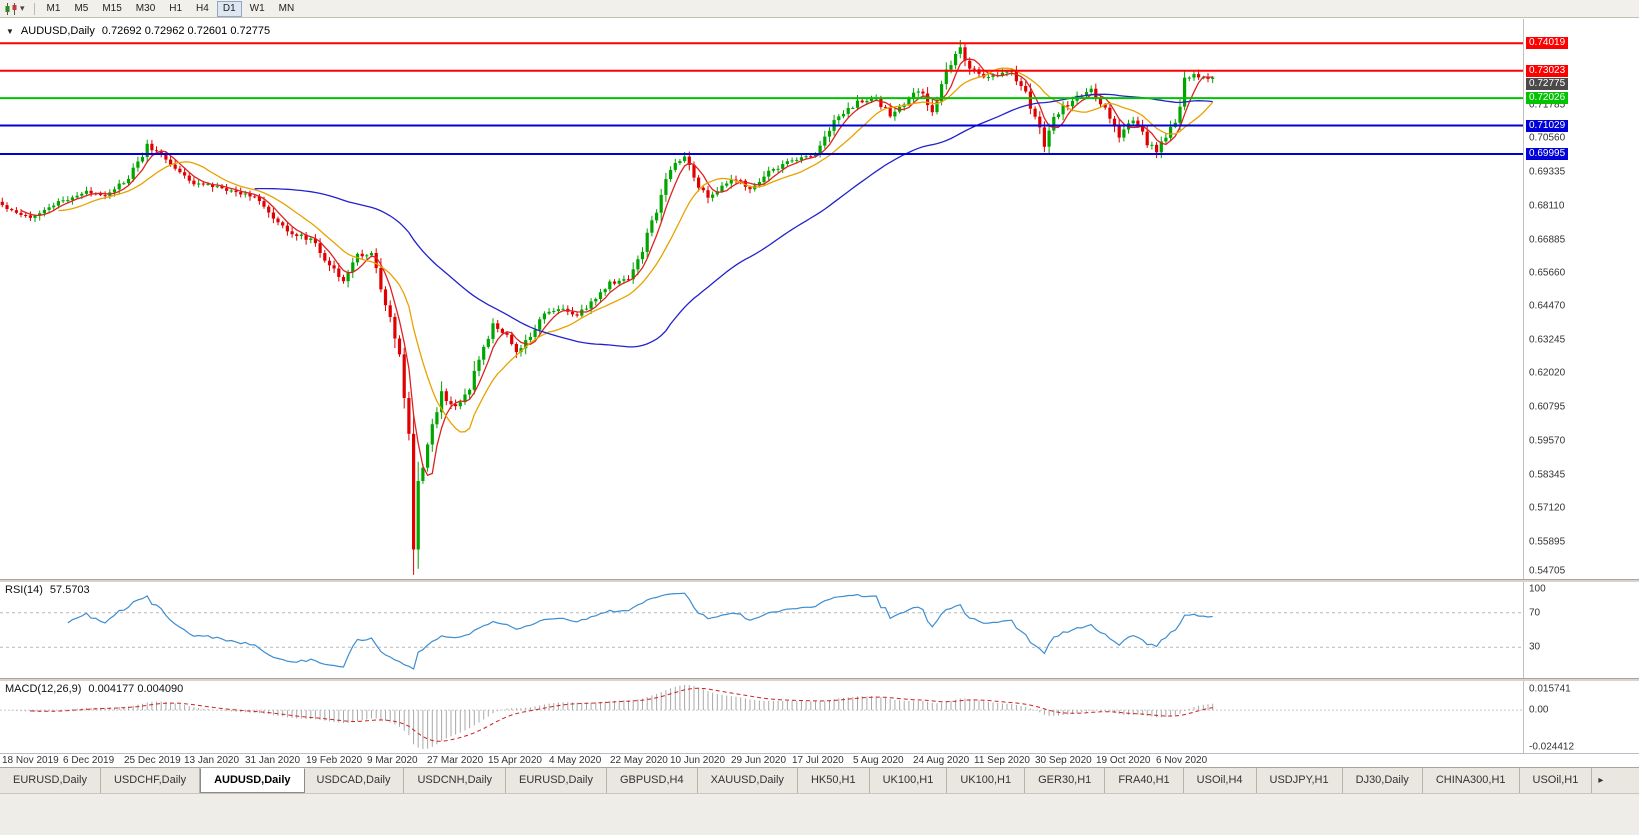  What do you see at coordinates (392, 760) in the screenshot?
I see `time-axis-label: 9 Mar 2020` at bounding box center [392, 760].